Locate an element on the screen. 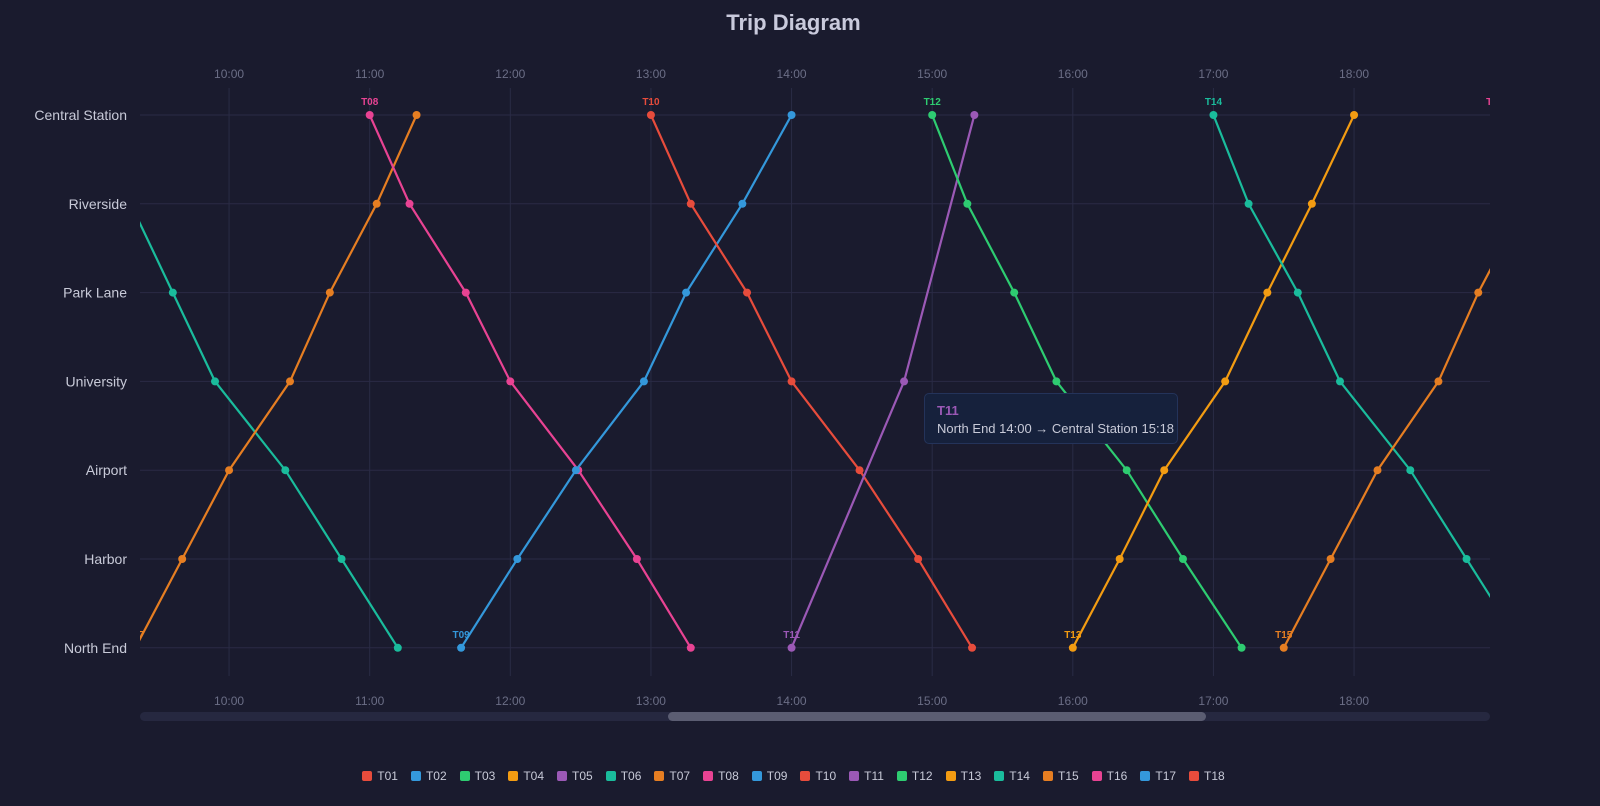 This screenshot has height=806, width=1600. legend-item: T12 is located at coordinates (914, 776).